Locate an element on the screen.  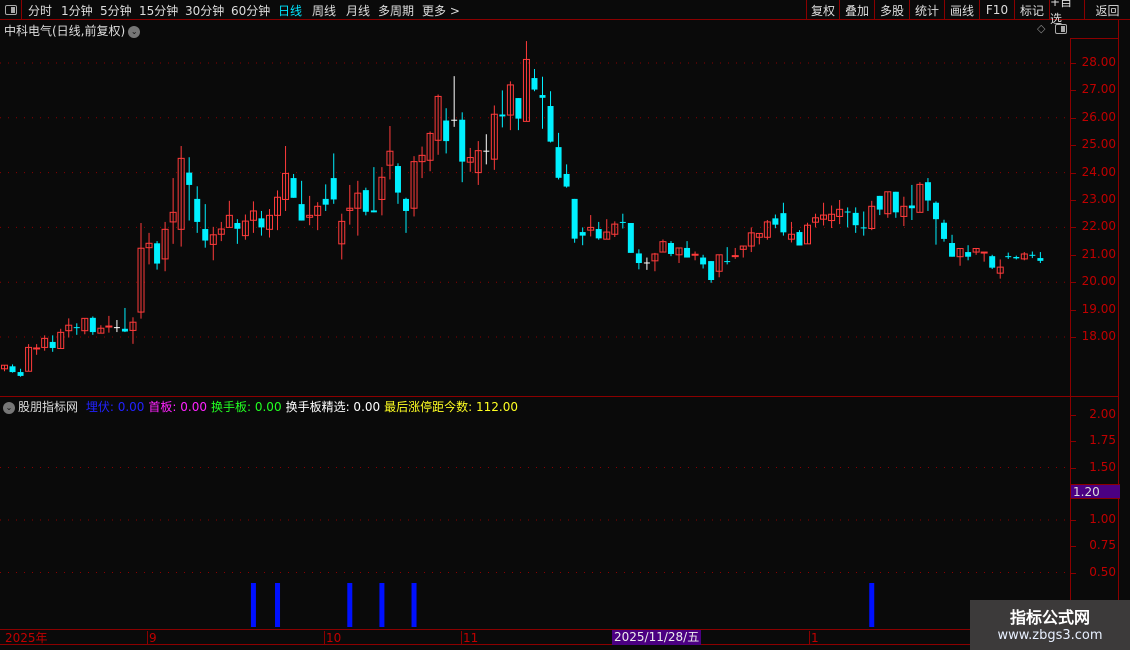
mark-button: 标记 is located at coordinates (1031, 10).